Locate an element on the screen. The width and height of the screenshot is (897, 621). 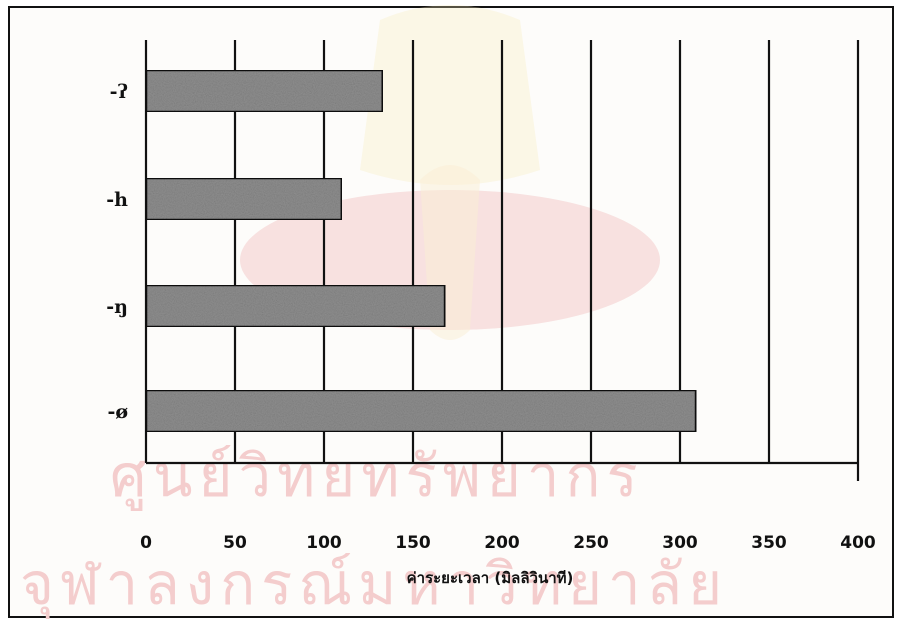
category-labels: -ʔ -h -ŋ -ø is located at coordinates (117, 252).